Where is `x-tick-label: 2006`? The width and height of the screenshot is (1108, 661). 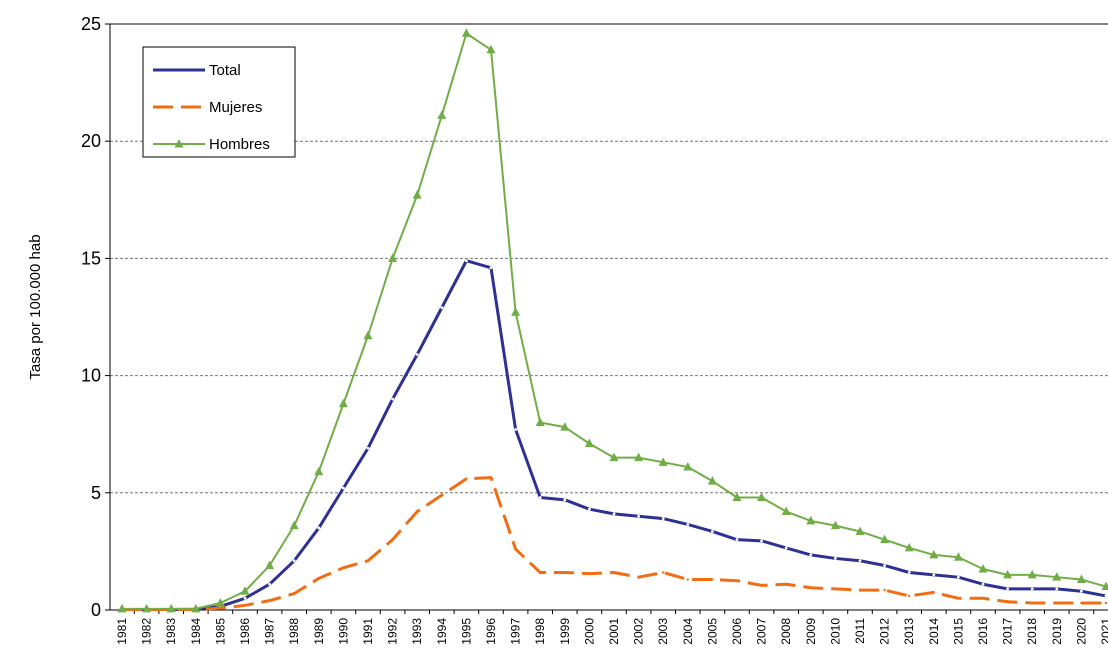 x-tick-label: 2006 is located at coordinates (737, 631).